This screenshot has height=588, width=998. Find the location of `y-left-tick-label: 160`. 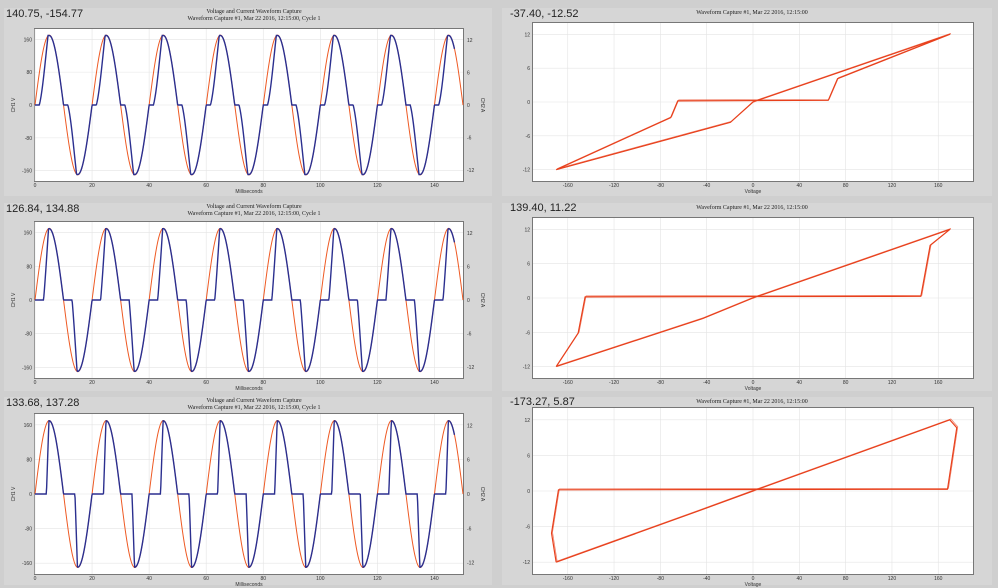

y-left-tick-label: 160 is located at coordinates (28, 234).